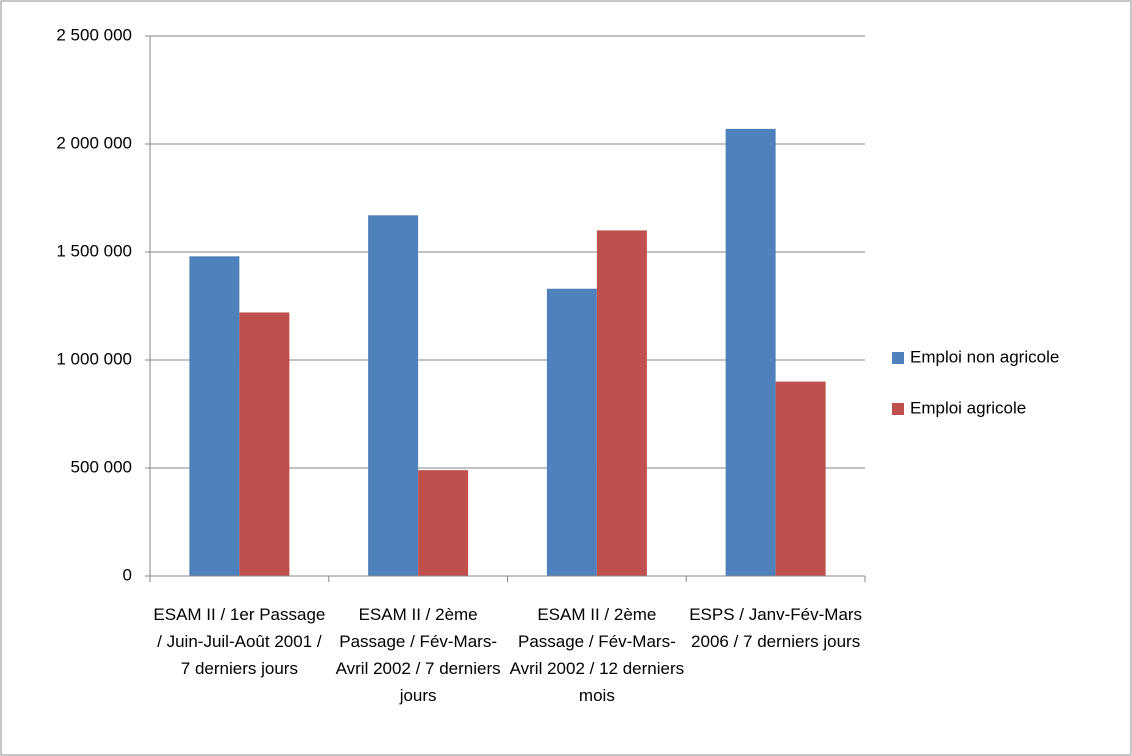 Image resolution: width=1132 pixels, height=756 pixels. Describe the element at coordinates (94, 358) in the screenshot. I see `y-tick-label: 1 000 000` at that location.